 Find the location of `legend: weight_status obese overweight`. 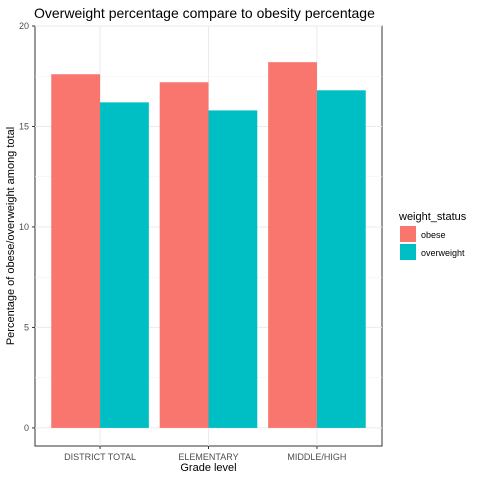

legend: weight_status obese overweight is located at coordinates (432, 235).